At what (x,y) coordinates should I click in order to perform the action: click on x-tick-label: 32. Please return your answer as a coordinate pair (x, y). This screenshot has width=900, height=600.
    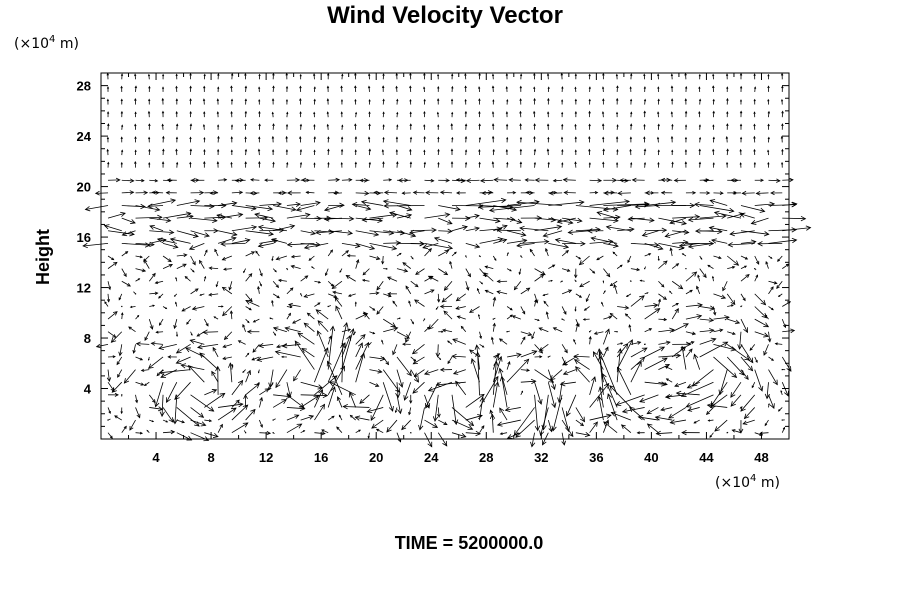
    Looking at the image, I should click on (541, 457).